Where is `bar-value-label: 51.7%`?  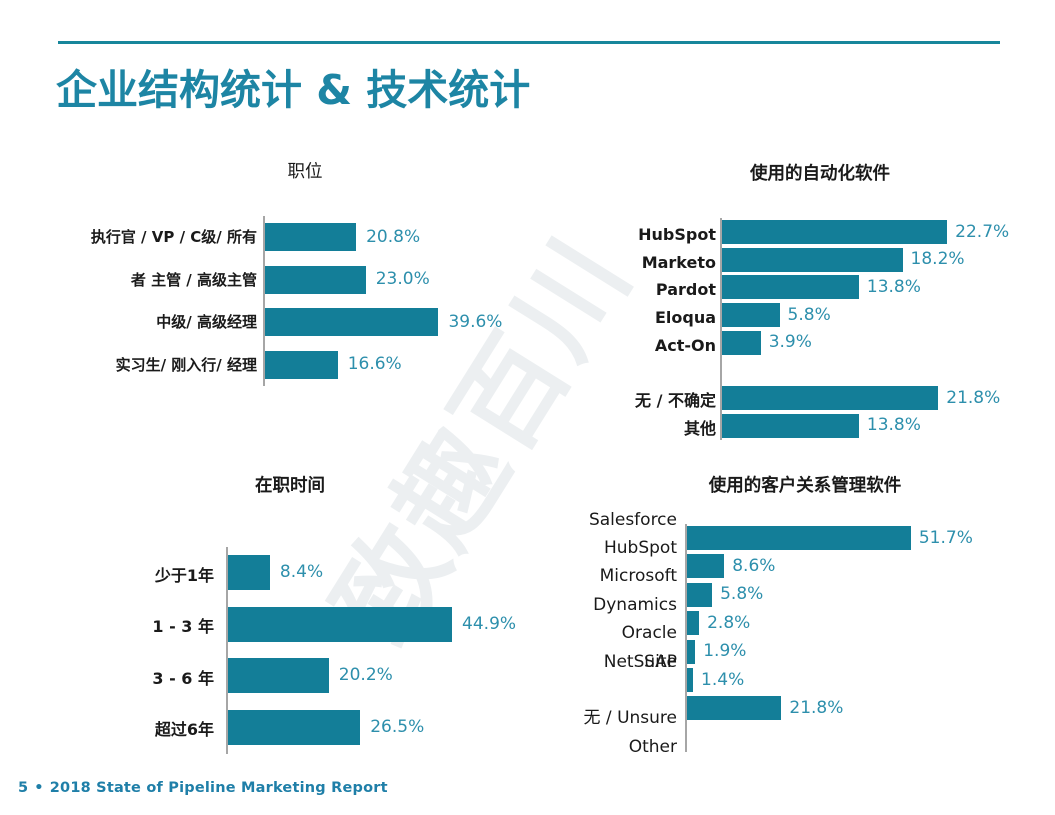
bar-value-label: 51.7% is located at coordinates (945, 537).